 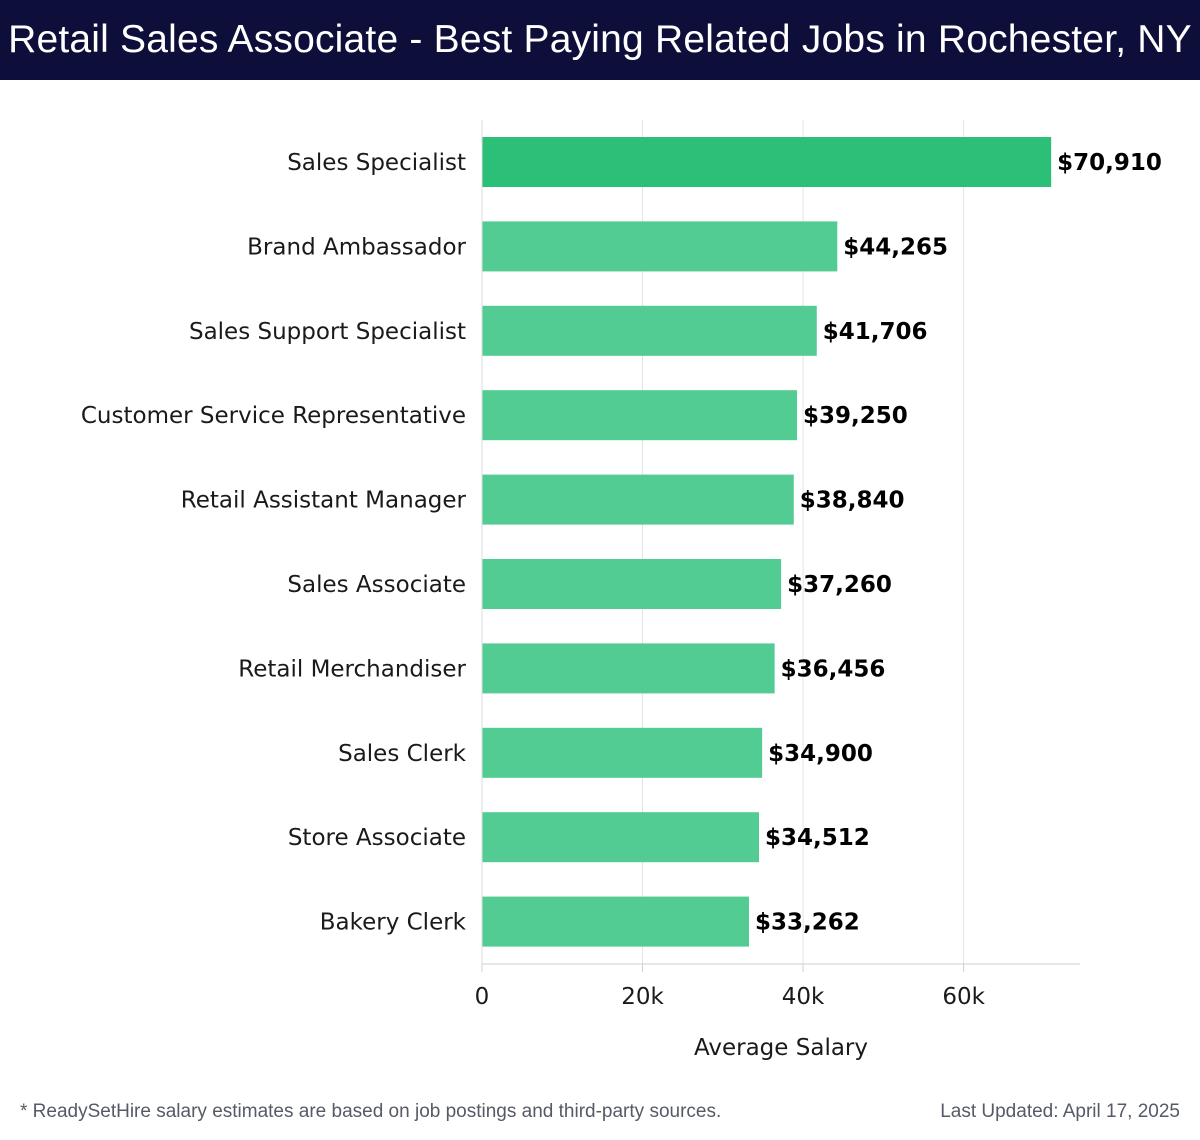 I want to click on value-label: $36,456, so click(x=833, y=669).